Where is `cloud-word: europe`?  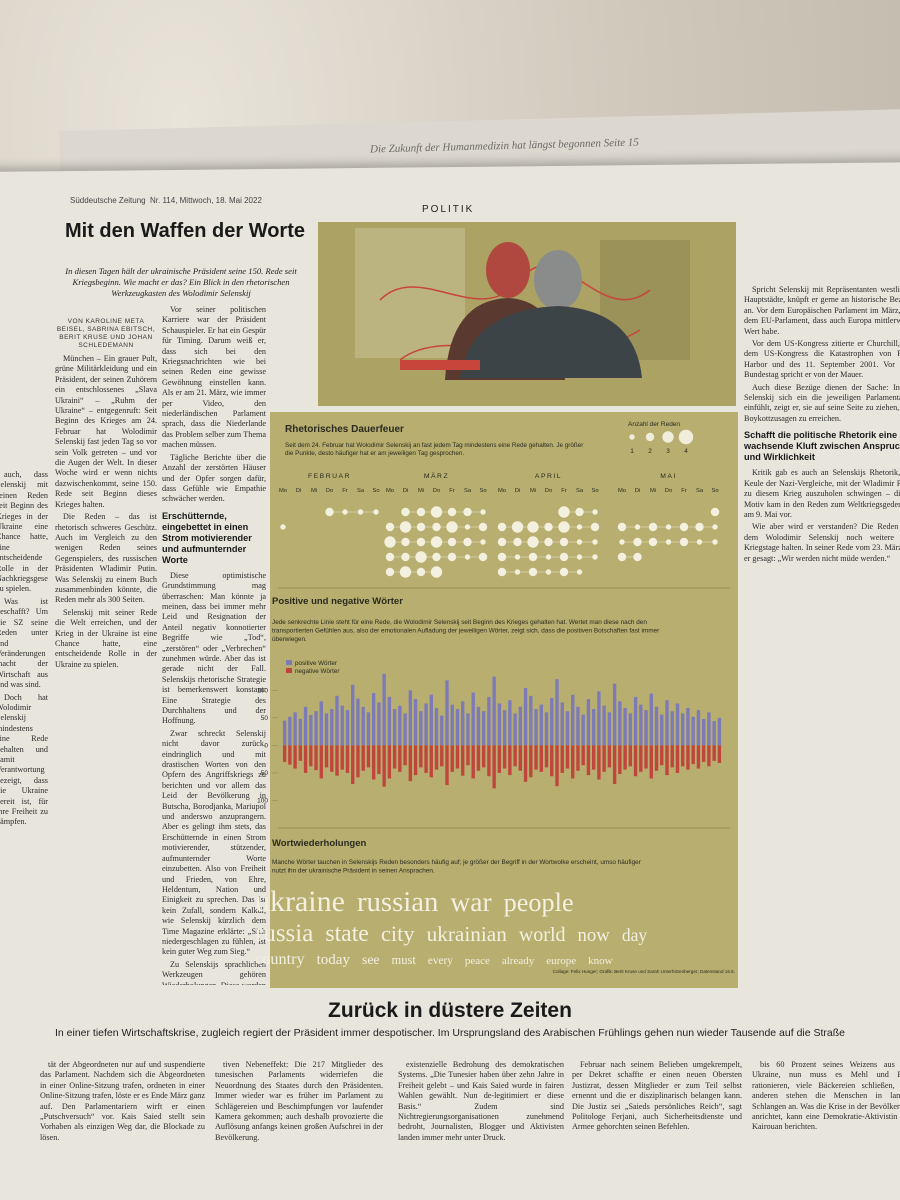
cloud-word: europe is located at coordinates (561, 960).